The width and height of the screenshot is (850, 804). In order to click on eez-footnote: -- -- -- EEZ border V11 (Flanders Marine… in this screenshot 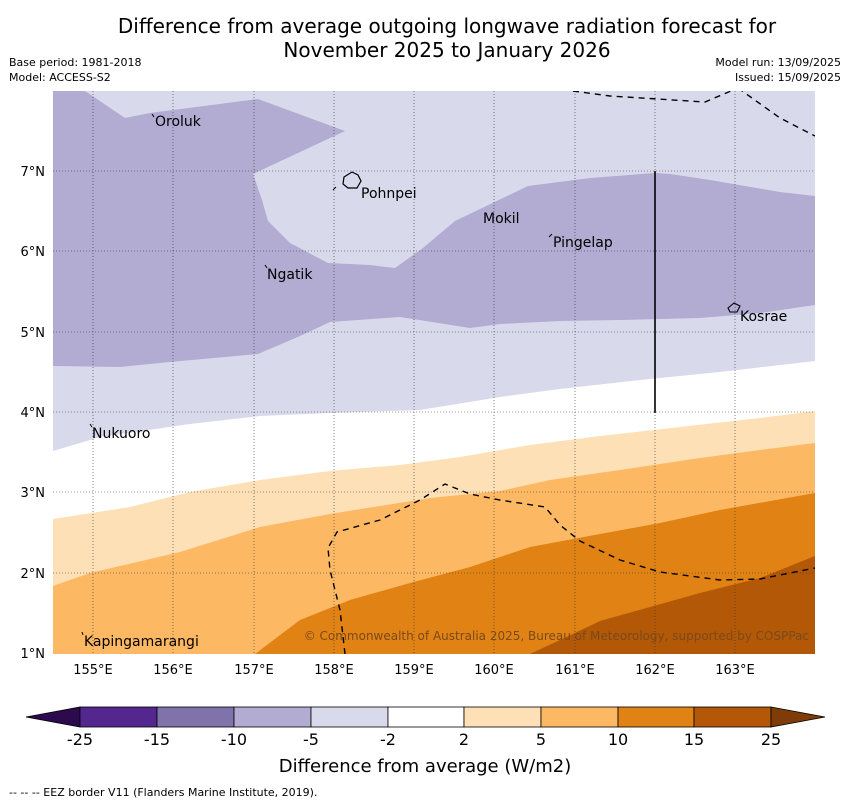, I will do `click(163, 792)`.